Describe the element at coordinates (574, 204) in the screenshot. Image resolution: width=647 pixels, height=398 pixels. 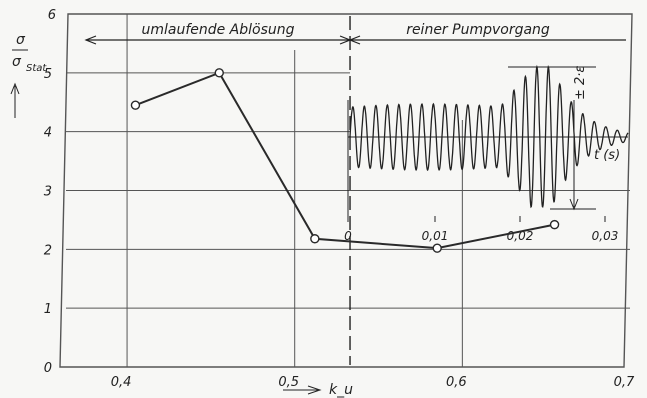
I see `amplitude-arrowhead` at that location.